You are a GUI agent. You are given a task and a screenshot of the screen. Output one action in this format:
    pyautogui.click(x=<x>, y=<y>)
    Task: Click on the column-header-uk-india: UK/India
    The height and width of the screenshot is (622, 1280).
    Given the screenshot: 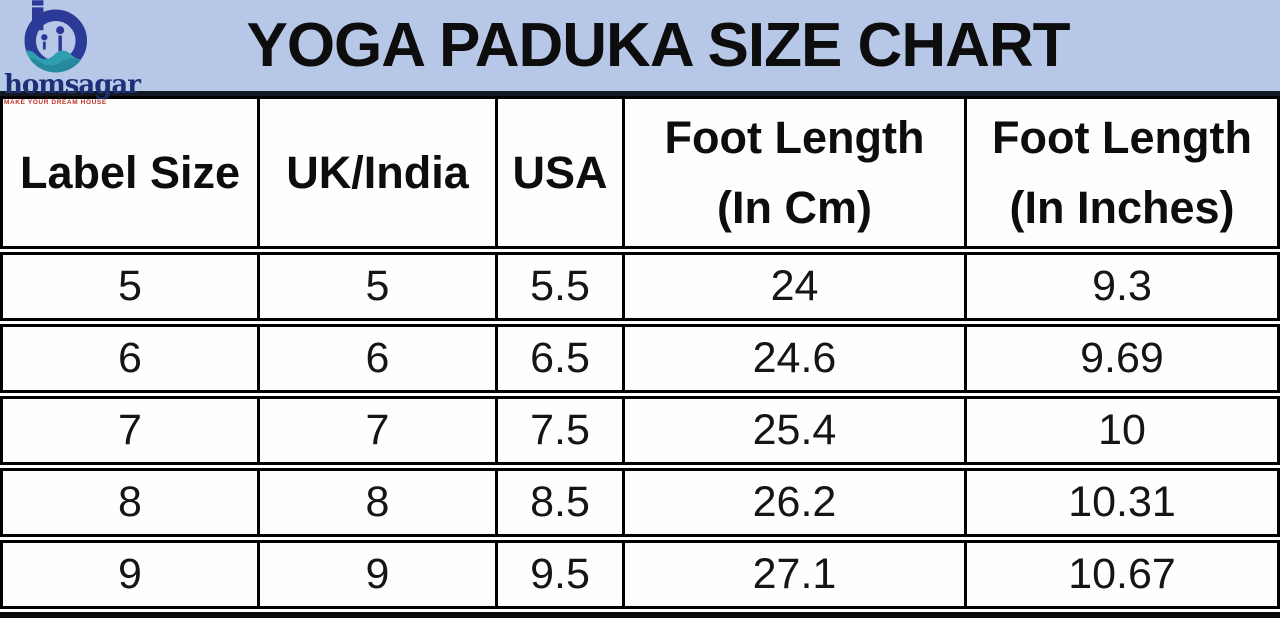 What is the action you would take?
    pyautogui.click(x=377, y=172)
    